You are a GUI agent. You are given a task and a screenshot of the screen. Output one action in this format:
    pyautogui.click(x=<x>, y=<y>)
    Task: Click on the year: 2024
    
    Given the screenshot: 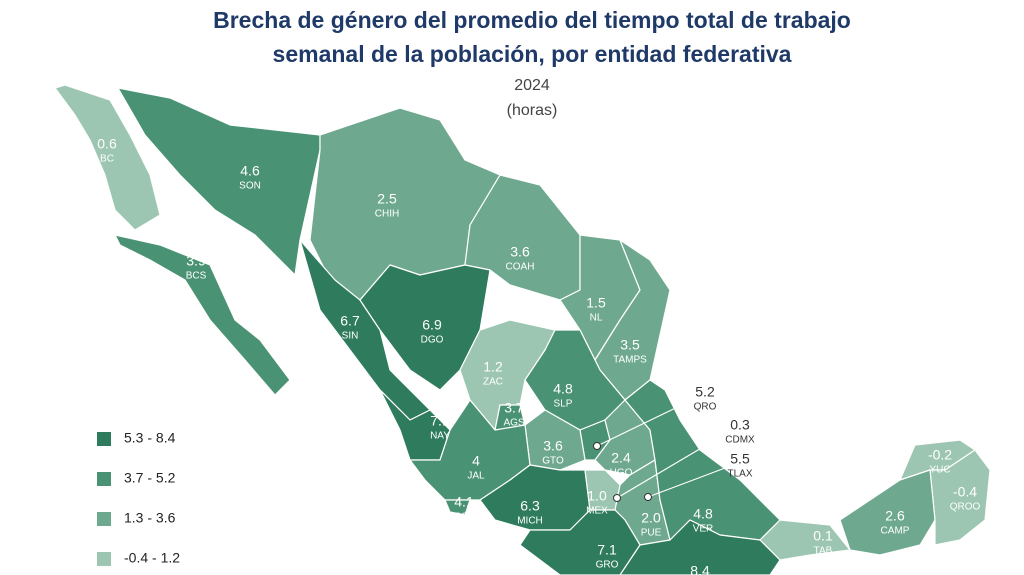 What is the action you would take?
    pyautogui.click(x=532, y=85)
    